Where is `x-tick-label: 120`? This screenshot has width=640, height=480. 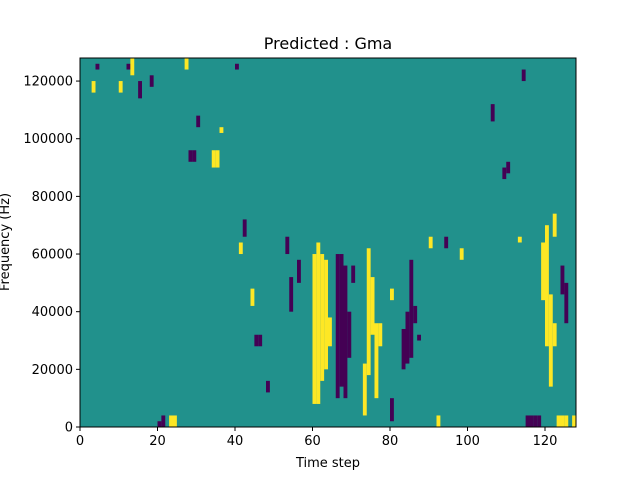
x-tick-label: 120 is located at coordinates (545, 441).